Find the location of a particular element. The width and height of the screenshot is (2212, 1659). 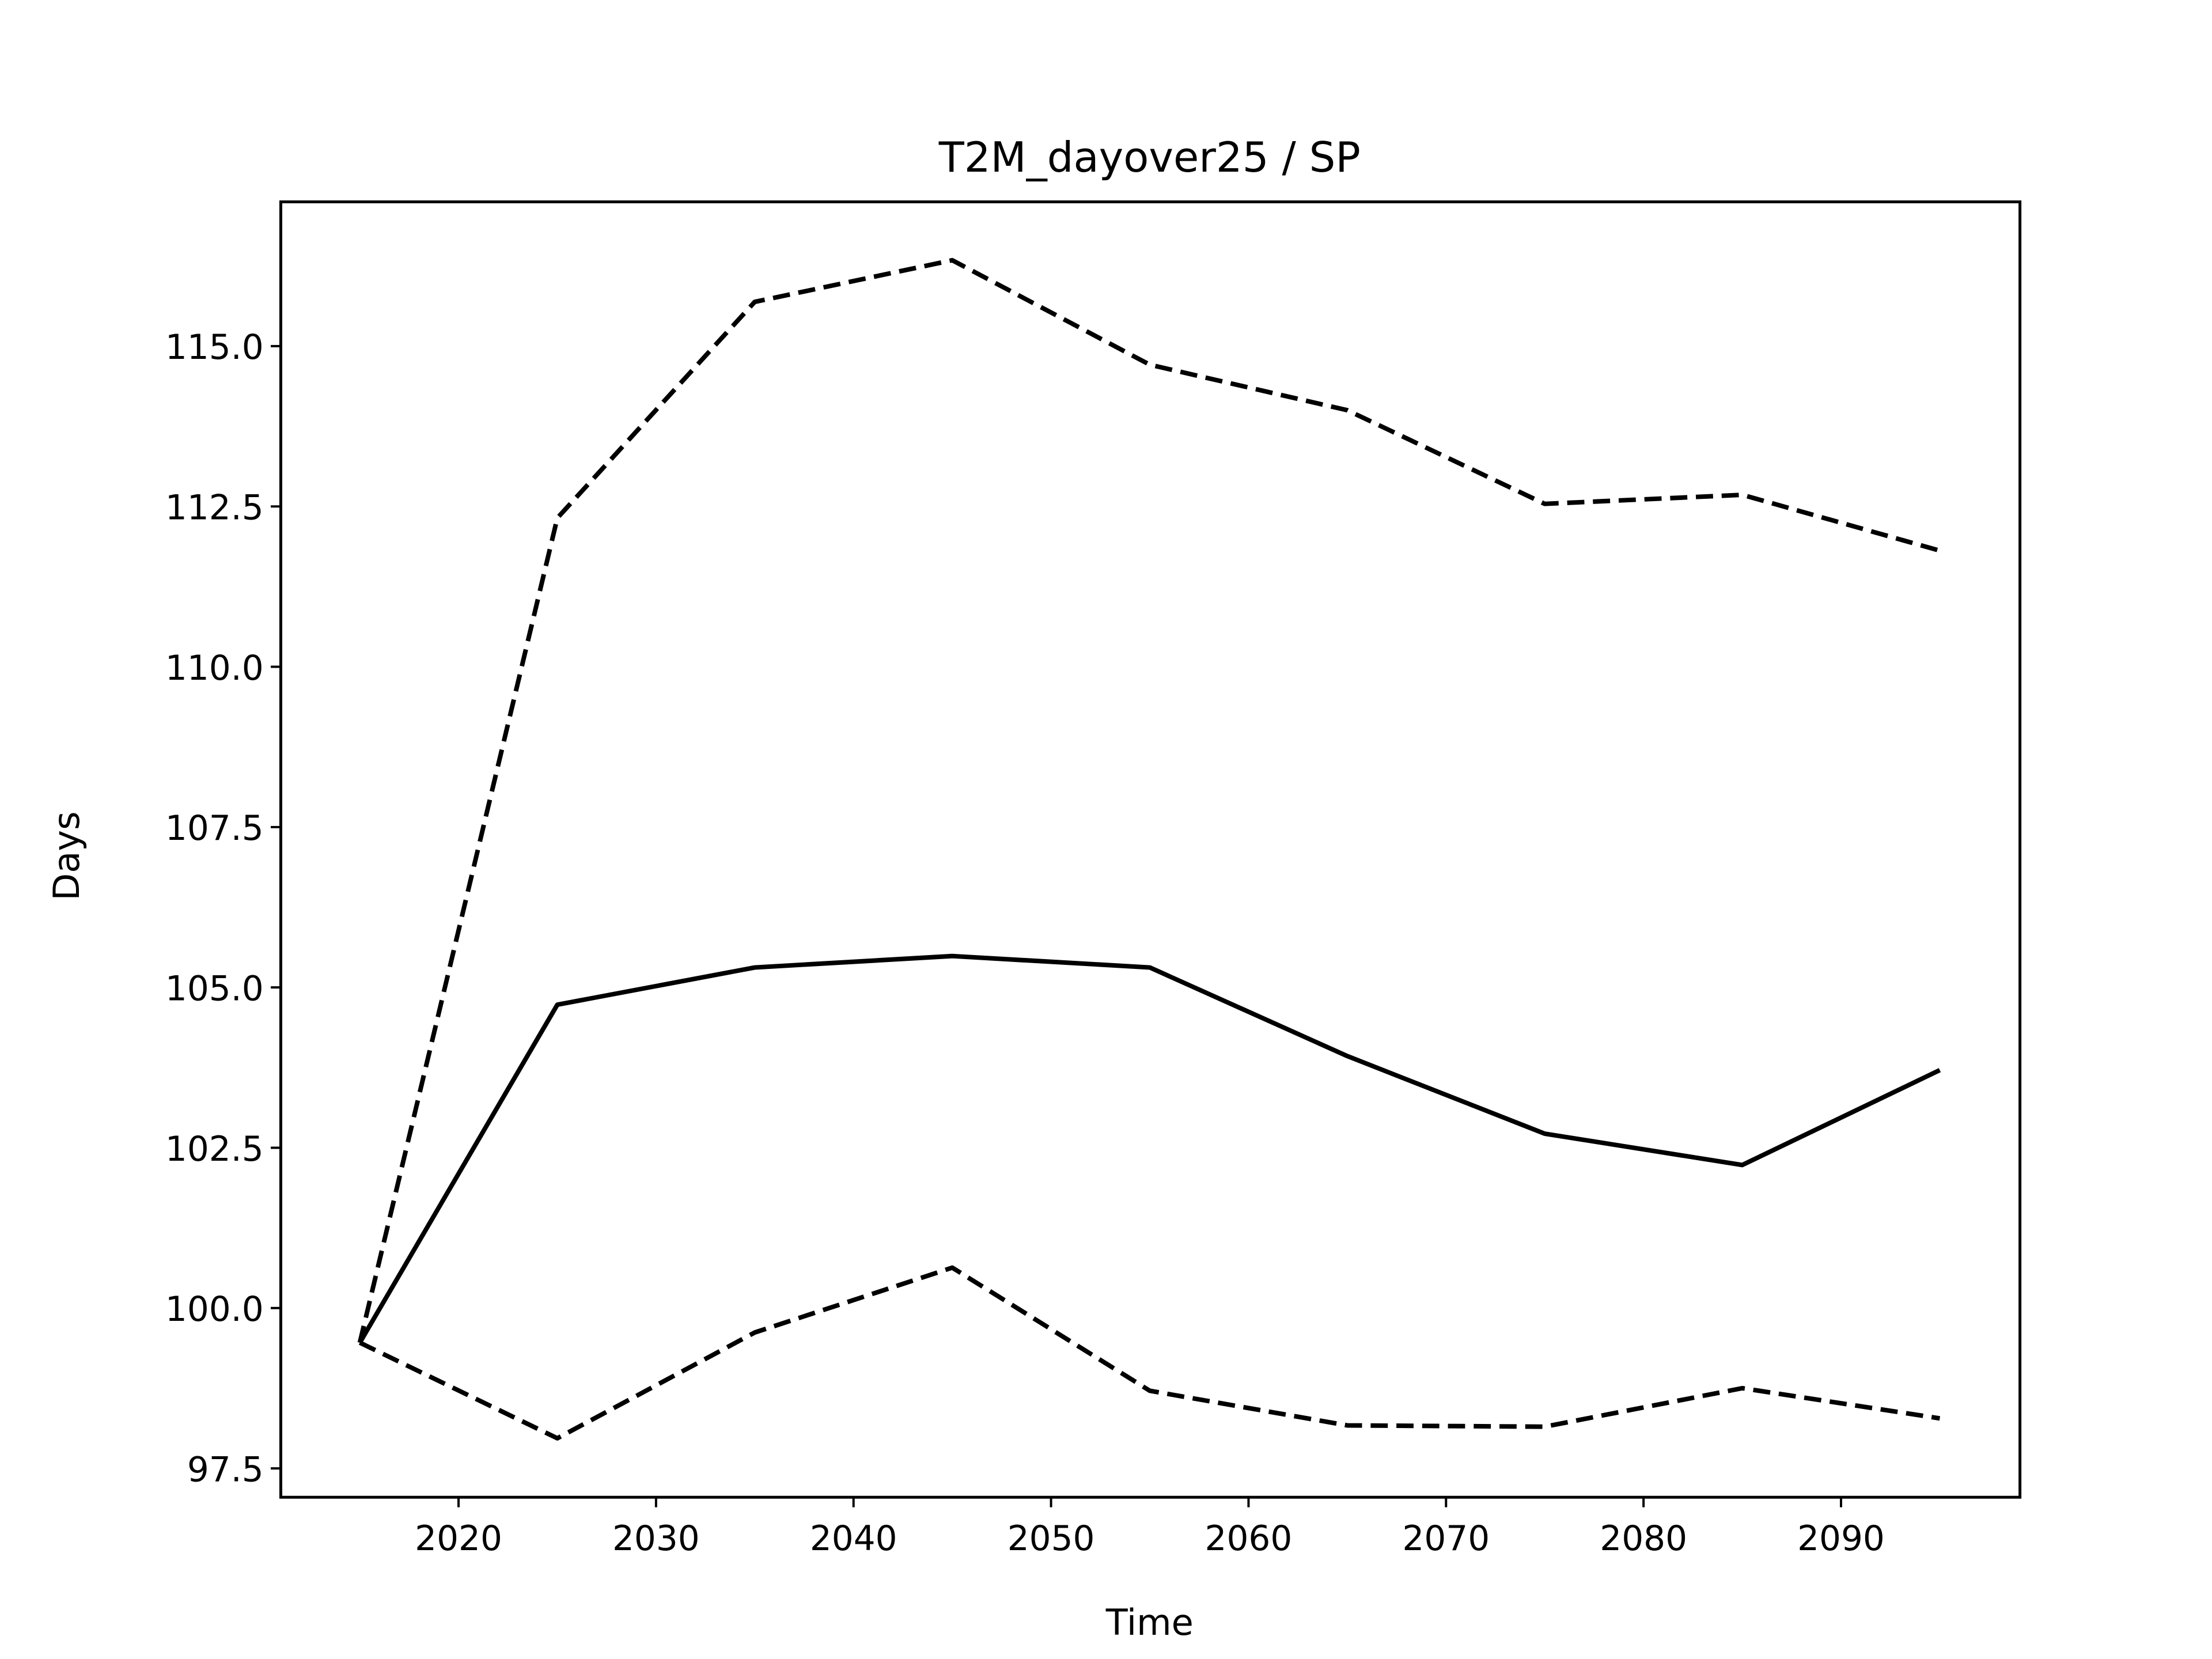

line-series is located at coordinates (1149, 1353).